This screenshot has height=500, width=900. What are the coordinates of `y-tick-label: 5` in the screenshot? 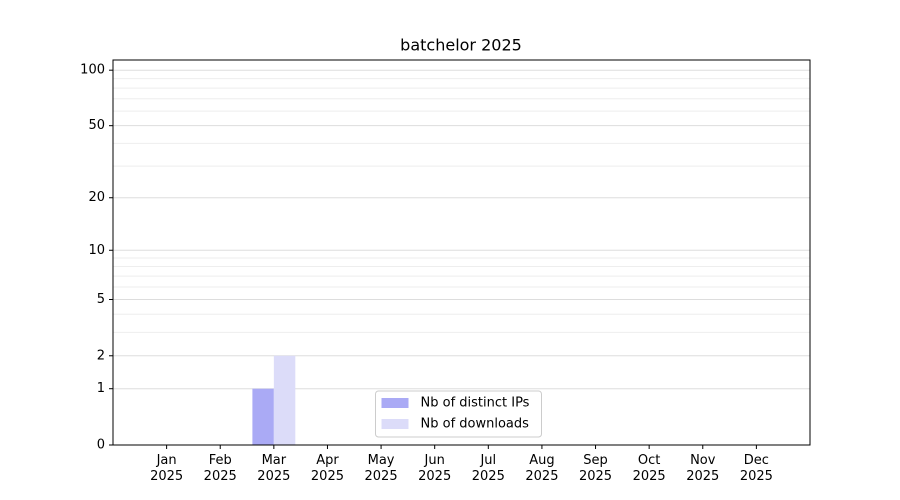 It's located at (101, 299).